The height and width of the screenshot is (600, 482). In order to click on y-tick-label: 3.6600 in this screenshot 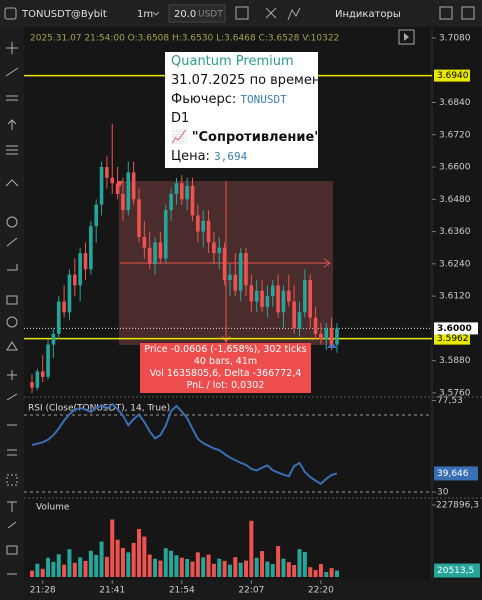, I will do `click(455, 168)`.